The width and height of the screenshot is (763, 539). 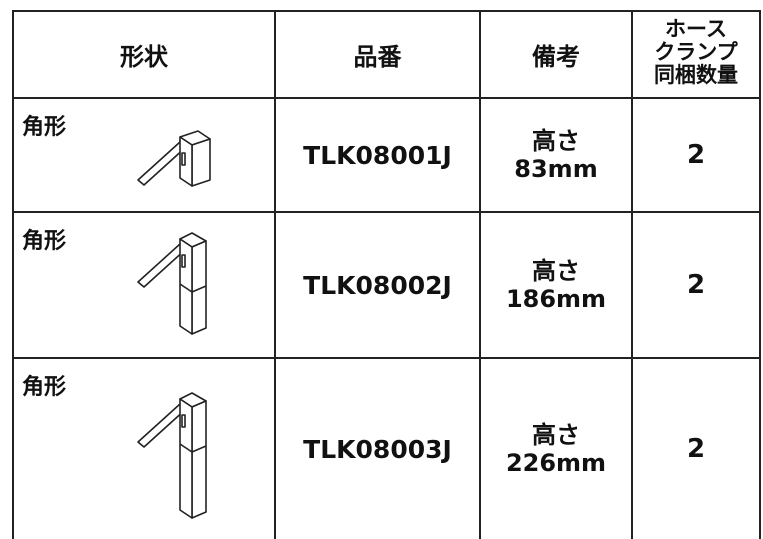 What do you see at coordinates (556, 169) in the screenshot?
I see `note-text: 83mm` at bounding box center [556, 169].